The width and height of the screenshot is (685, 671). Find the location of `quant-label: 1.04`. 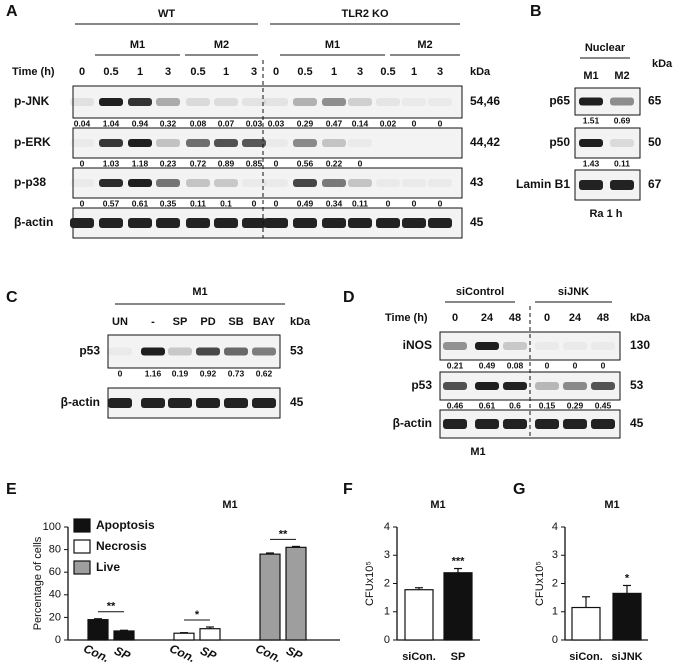

quant-label: 1.04 is located at coordinates (111, 123).